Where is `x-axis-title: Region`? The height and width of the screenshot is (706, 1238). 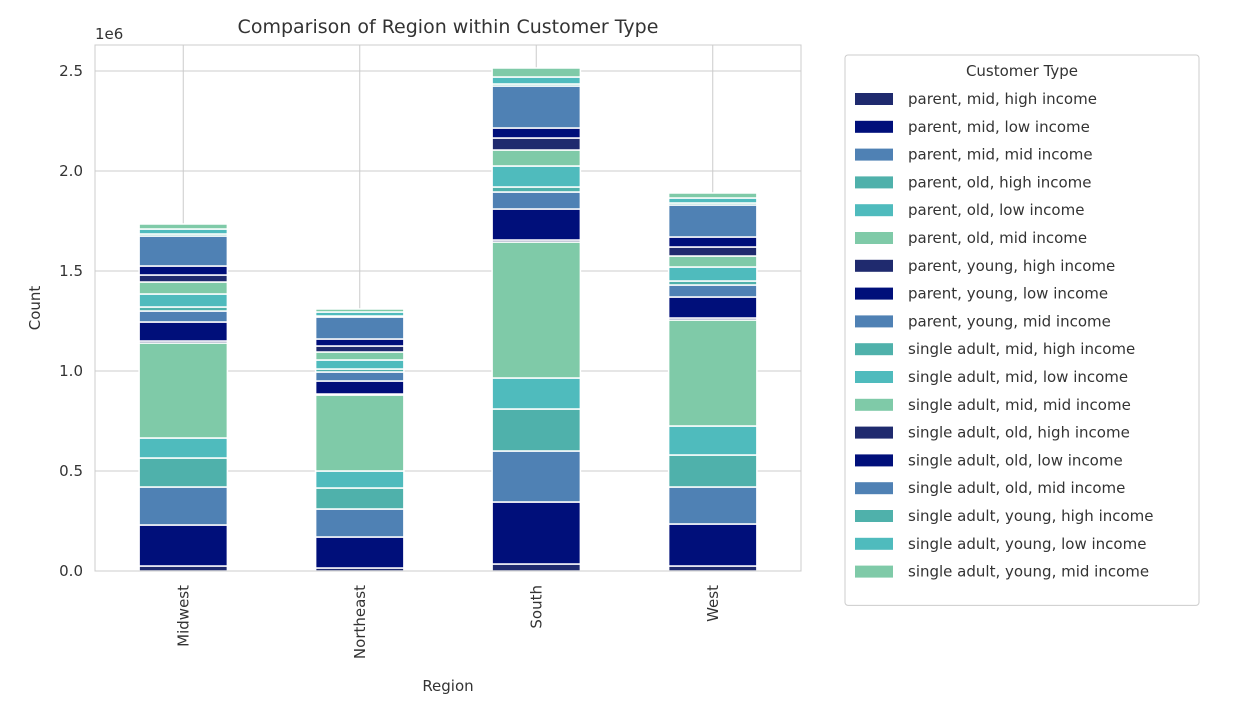 x-axis-title: Region is located at coordinates (447, 686).